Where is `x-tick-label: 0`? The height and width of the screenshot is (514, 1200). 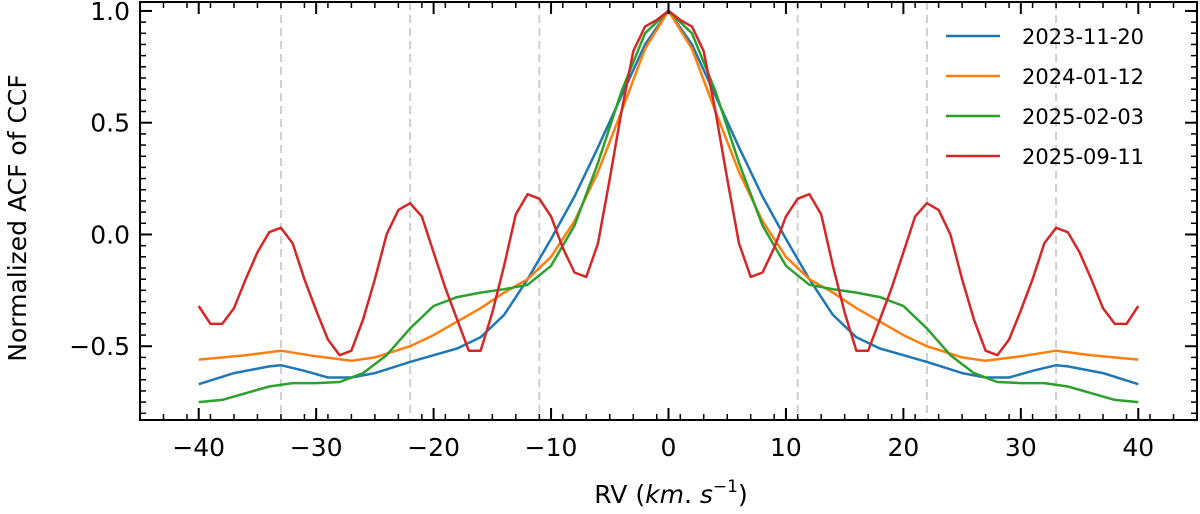
x-tick-label: 0 is located at coordinates (669, 447).